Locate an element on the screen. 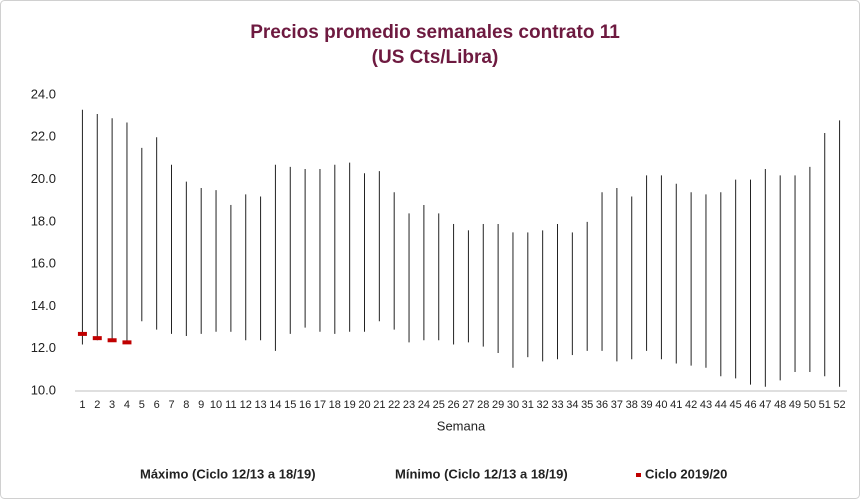 This screenshot has height=500, width=861. x-tick-label: 31 is located at coordinates (528, 405).